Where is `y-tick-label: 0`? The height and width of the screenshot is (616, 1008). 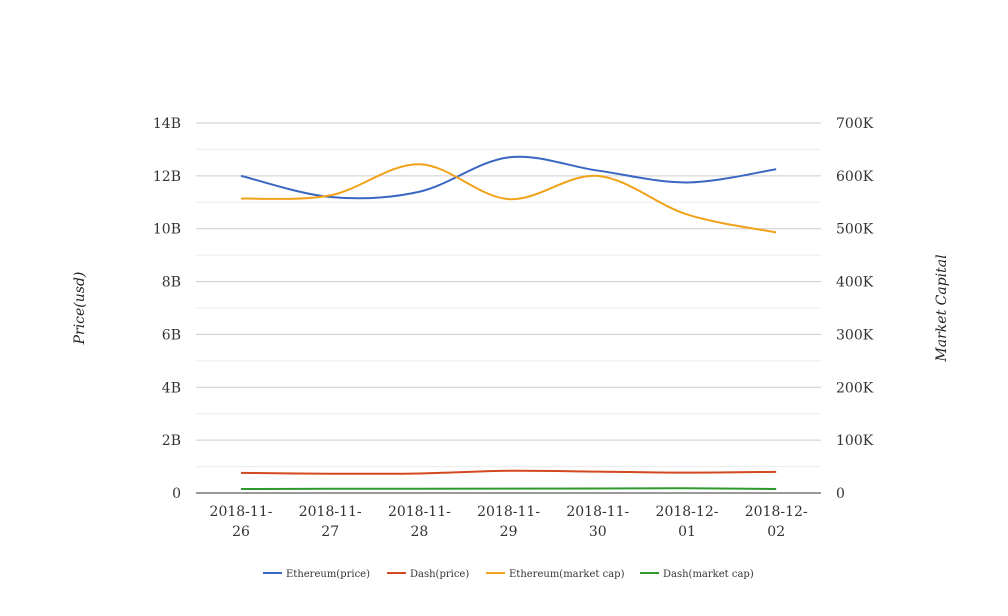
y-tick-label: 0 is located at coordinates (176, 494).